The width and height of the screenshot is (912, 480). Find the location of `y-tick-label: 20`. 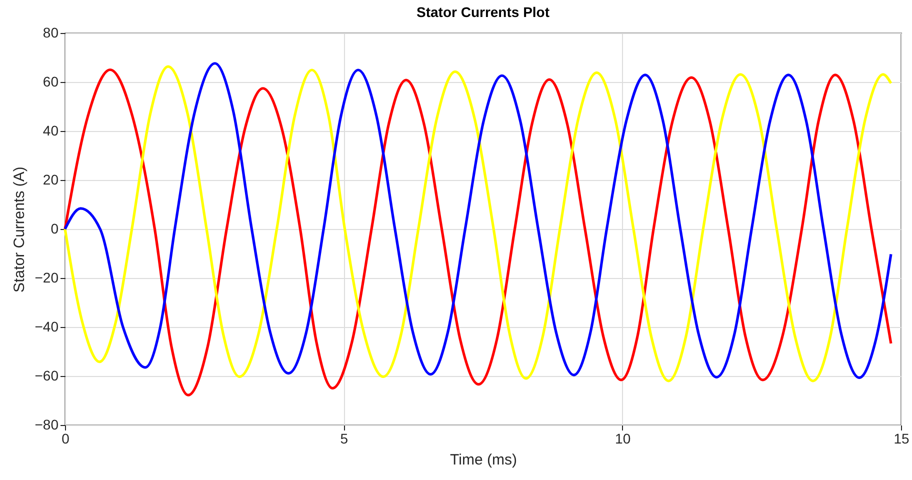

y-tick-label: 20 is located at coordinates (50, 180).